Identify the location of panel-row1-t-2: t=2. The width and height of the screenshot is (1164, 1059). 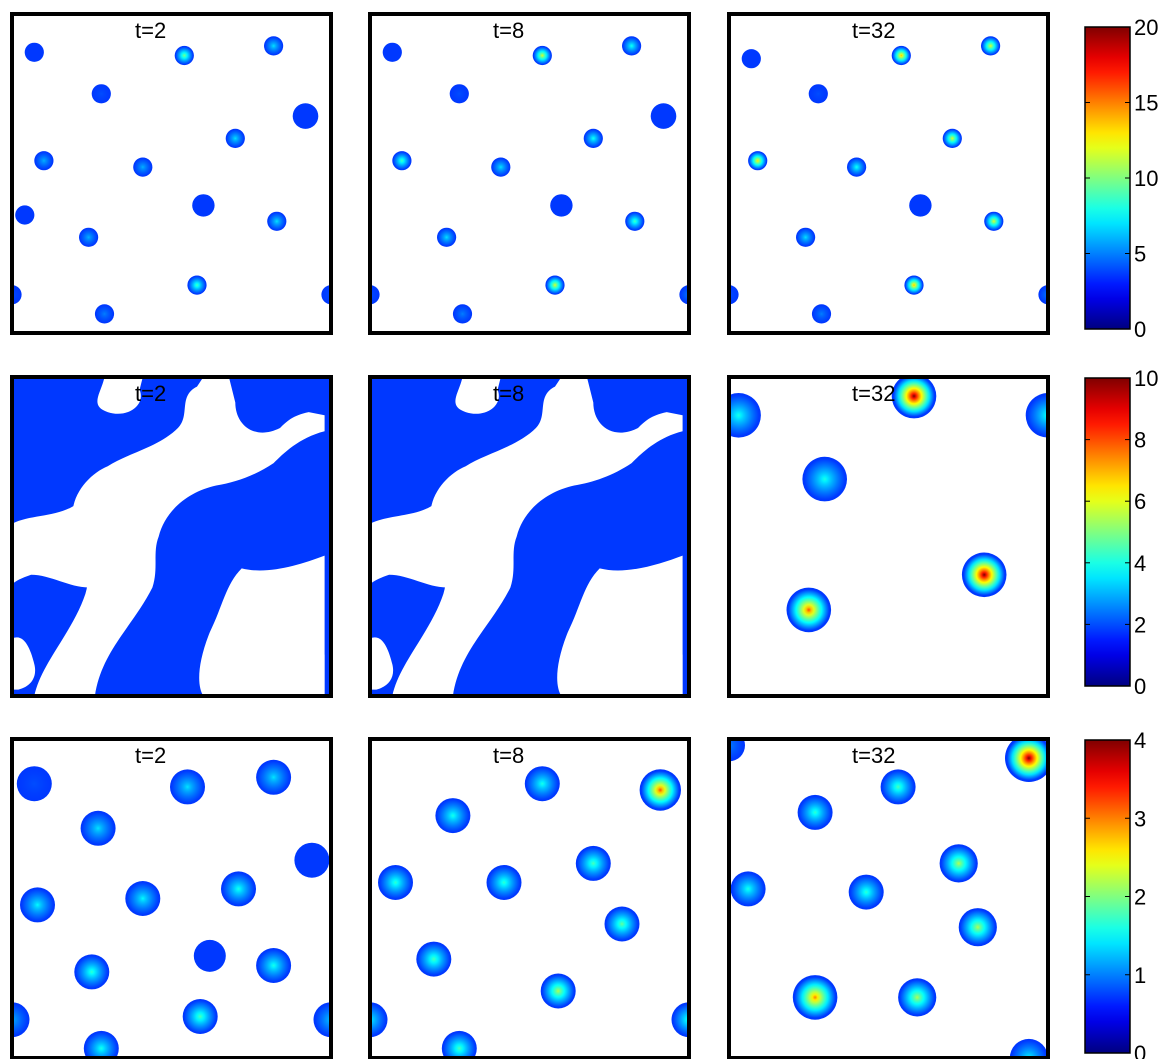
(171, 173).